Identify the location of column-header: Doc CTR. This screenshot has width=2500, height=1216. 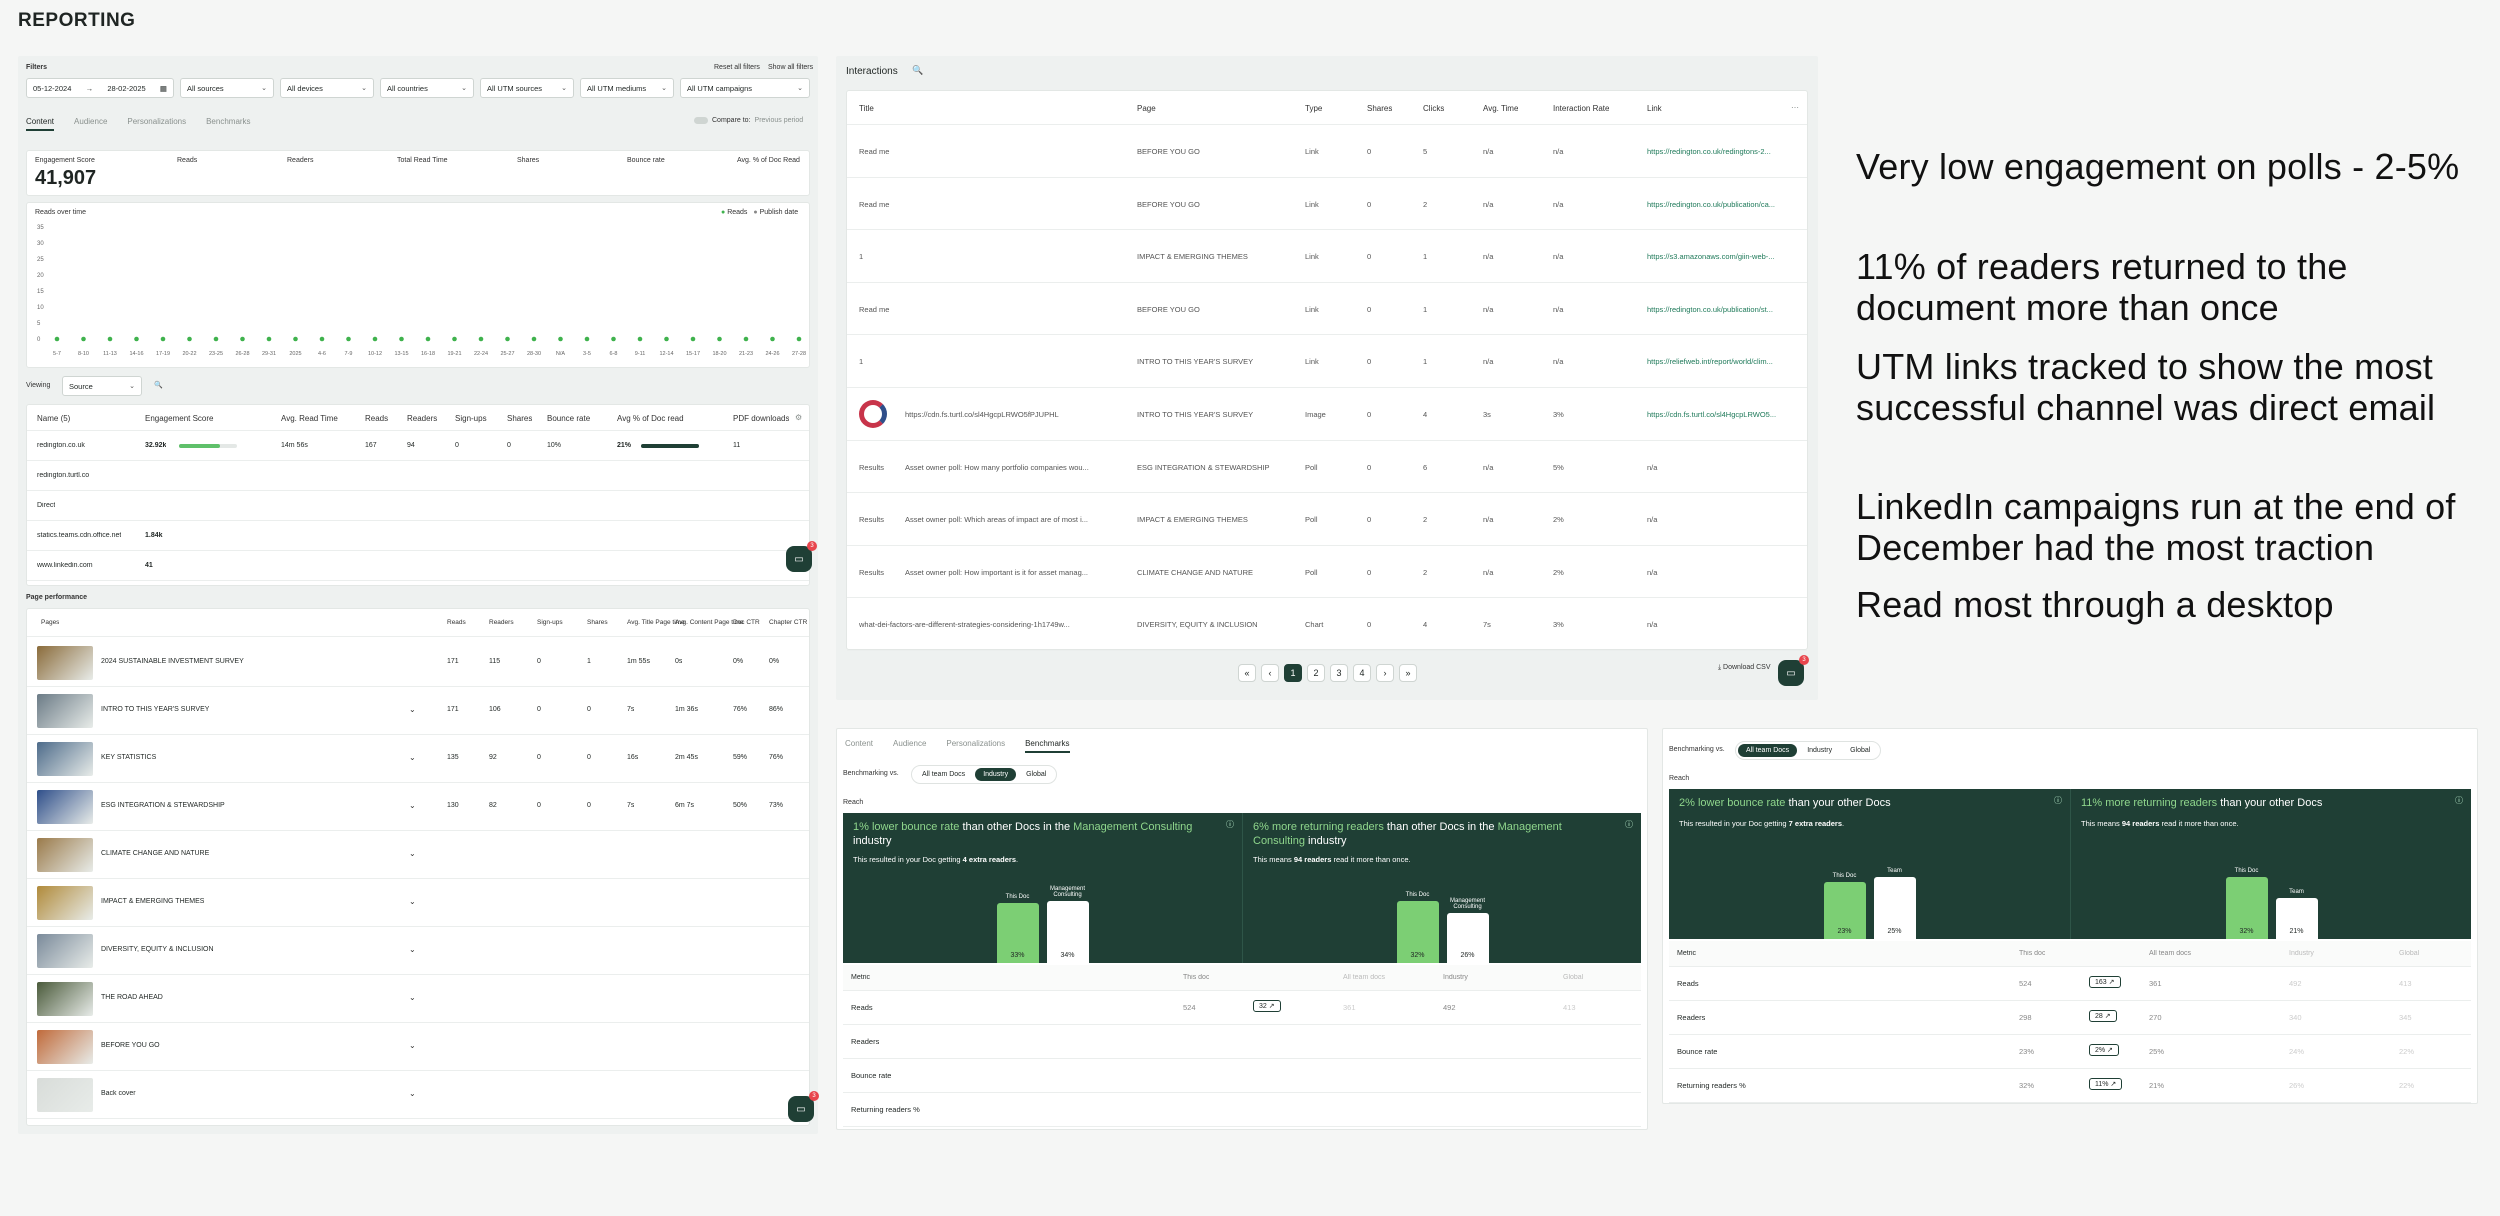
(746, 622).